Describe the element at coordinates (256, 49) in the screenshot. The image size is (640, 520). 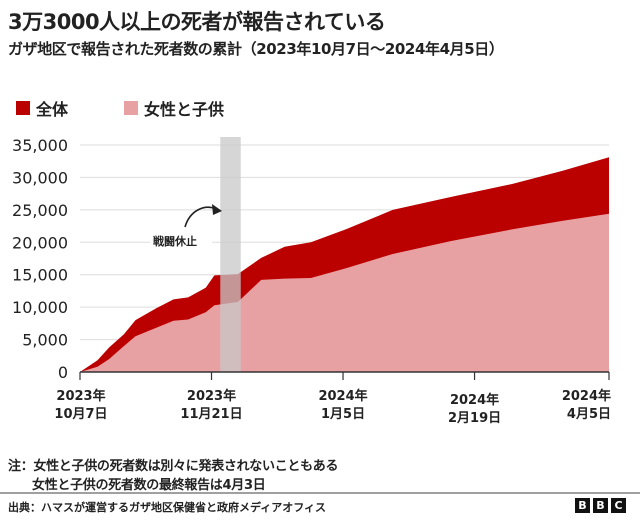
I see `chart-subtitle: ガザ地区で報告された死者数の累計（2023年10月7日～2024年4月5日）` at that location.